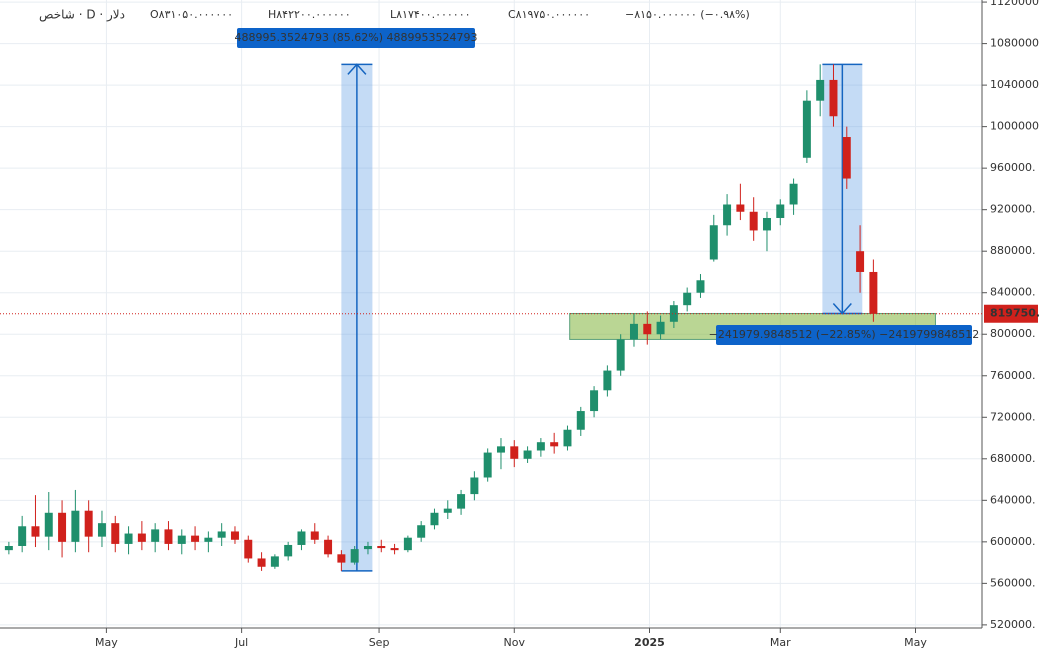  I want to click on y-tick-label: 1000000, so click(1014, 126).